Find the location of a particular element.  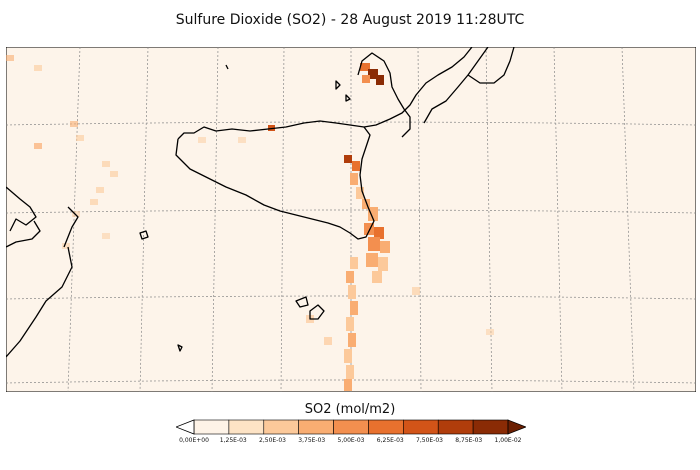

colorbar-tick-label: 1,25E-03 is located at coordinates (233, 440).